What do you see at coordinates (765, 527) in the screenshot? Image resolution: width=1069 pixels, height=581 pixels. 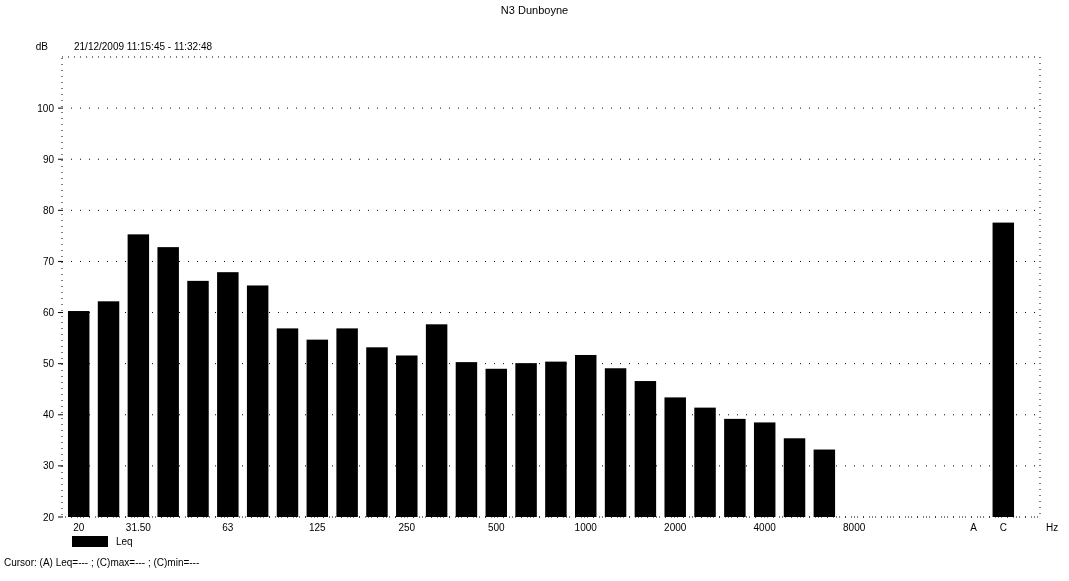 I see `x-tick-label: 4000` at bounding box center [765, 527].